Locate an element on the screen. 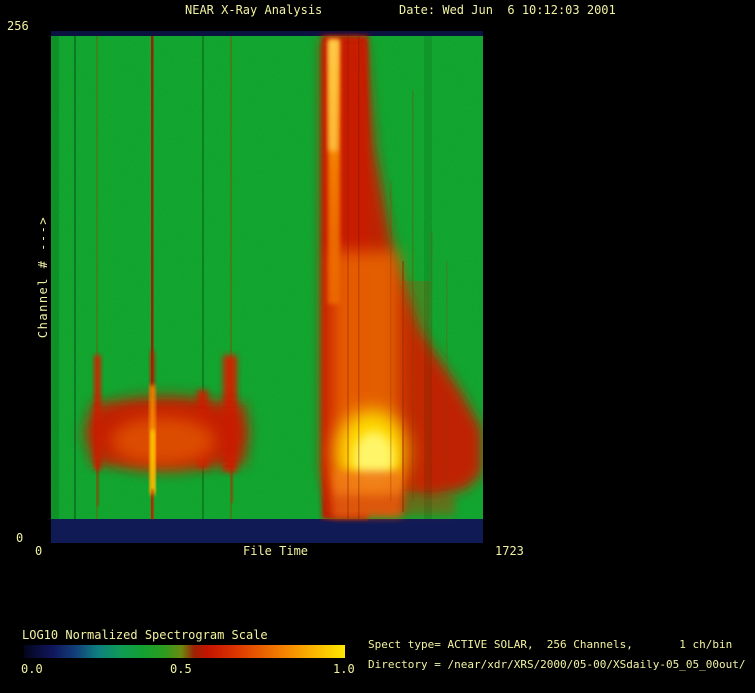 Image resolution: width=755 pixels, height=693 pixels. y-axis-max-label: 256 is located at coordinates (18, 26).